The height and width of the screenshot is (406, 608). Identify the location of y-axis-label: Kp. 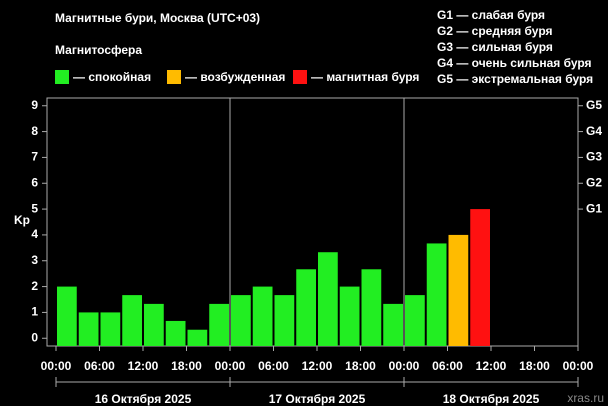
(22, 220).